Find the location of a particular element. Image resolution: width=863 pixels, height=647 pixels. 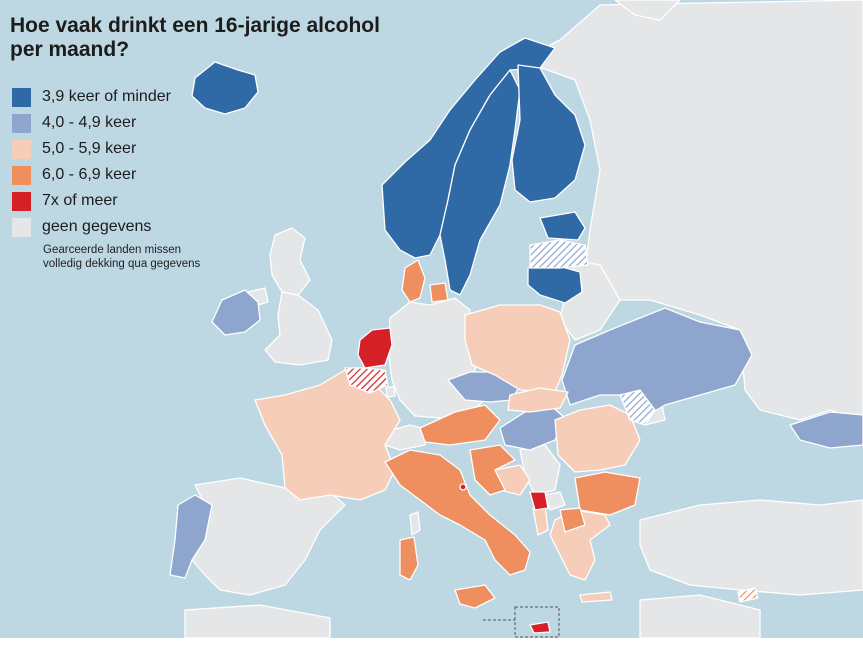

legend-label: geen gegevens is located at coordinates (97, 226).